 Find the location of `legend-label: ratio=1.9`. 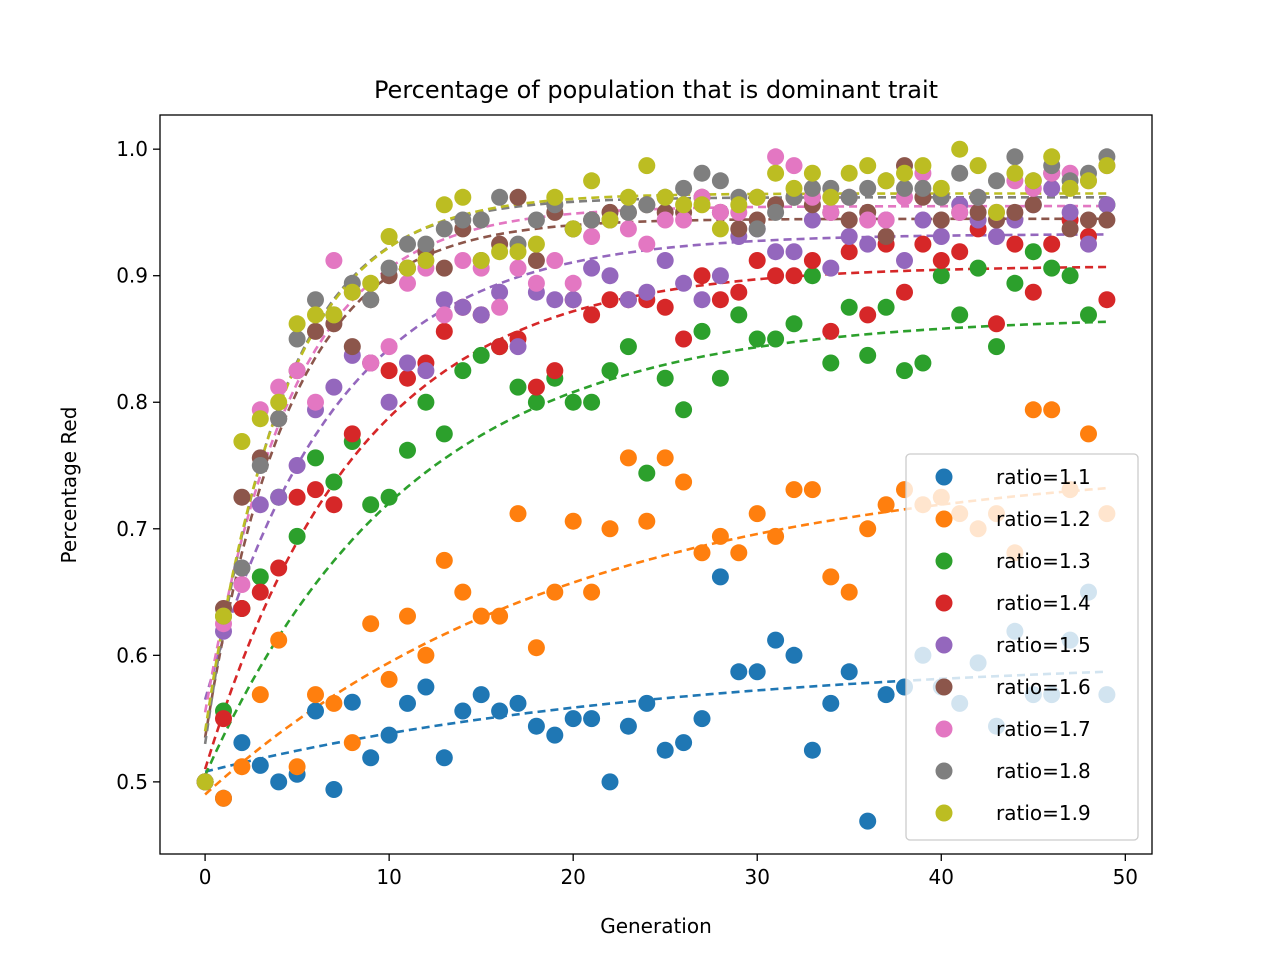

legend-label: ratio=1.9 is located at coordinates (1043, 813).